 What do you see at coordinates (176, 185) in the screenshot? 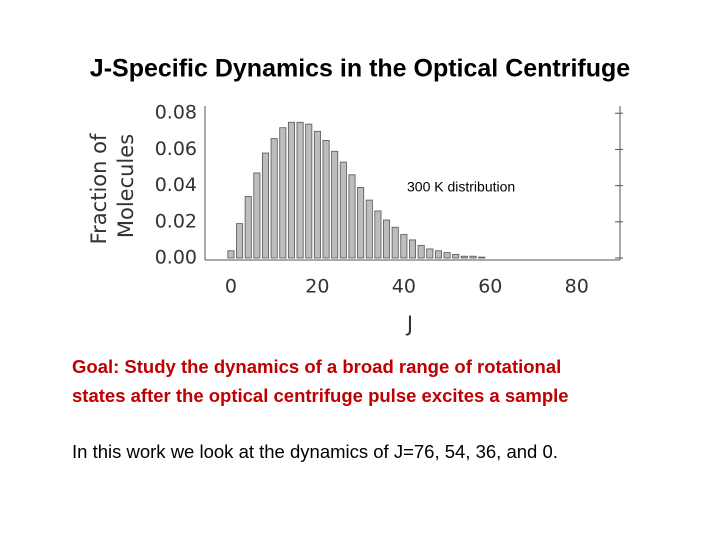
I see `y-tick-label: 0.04` at bounding box center [176, 185].